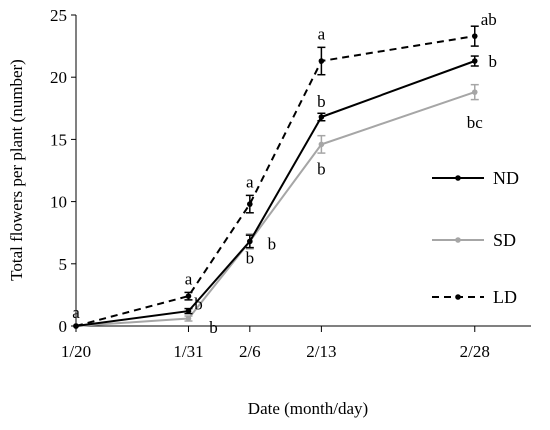 The image size is (550, 430). Describe the element at coordinates (475, 122) in the screenshot. I see `significance-letter: bc` at that location.